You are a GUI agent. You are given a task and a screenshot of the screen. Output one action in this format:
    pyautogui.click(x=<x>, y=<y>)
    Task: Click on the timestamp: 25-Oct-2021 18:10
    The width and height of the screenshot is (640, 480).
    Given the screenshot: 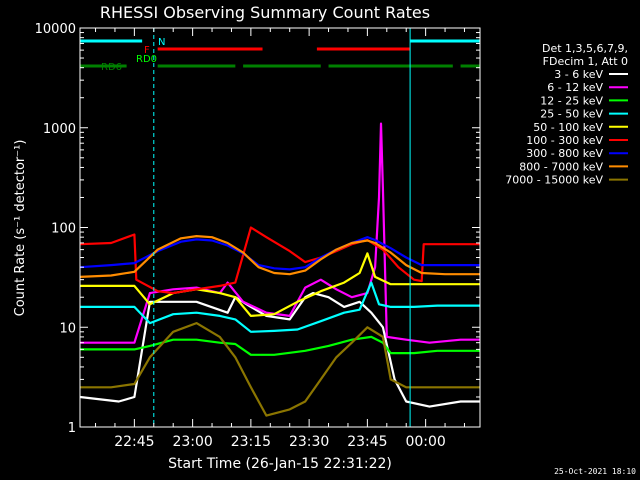 What is the action you would take?
    pyautogui.click(x=595, y=471)
    